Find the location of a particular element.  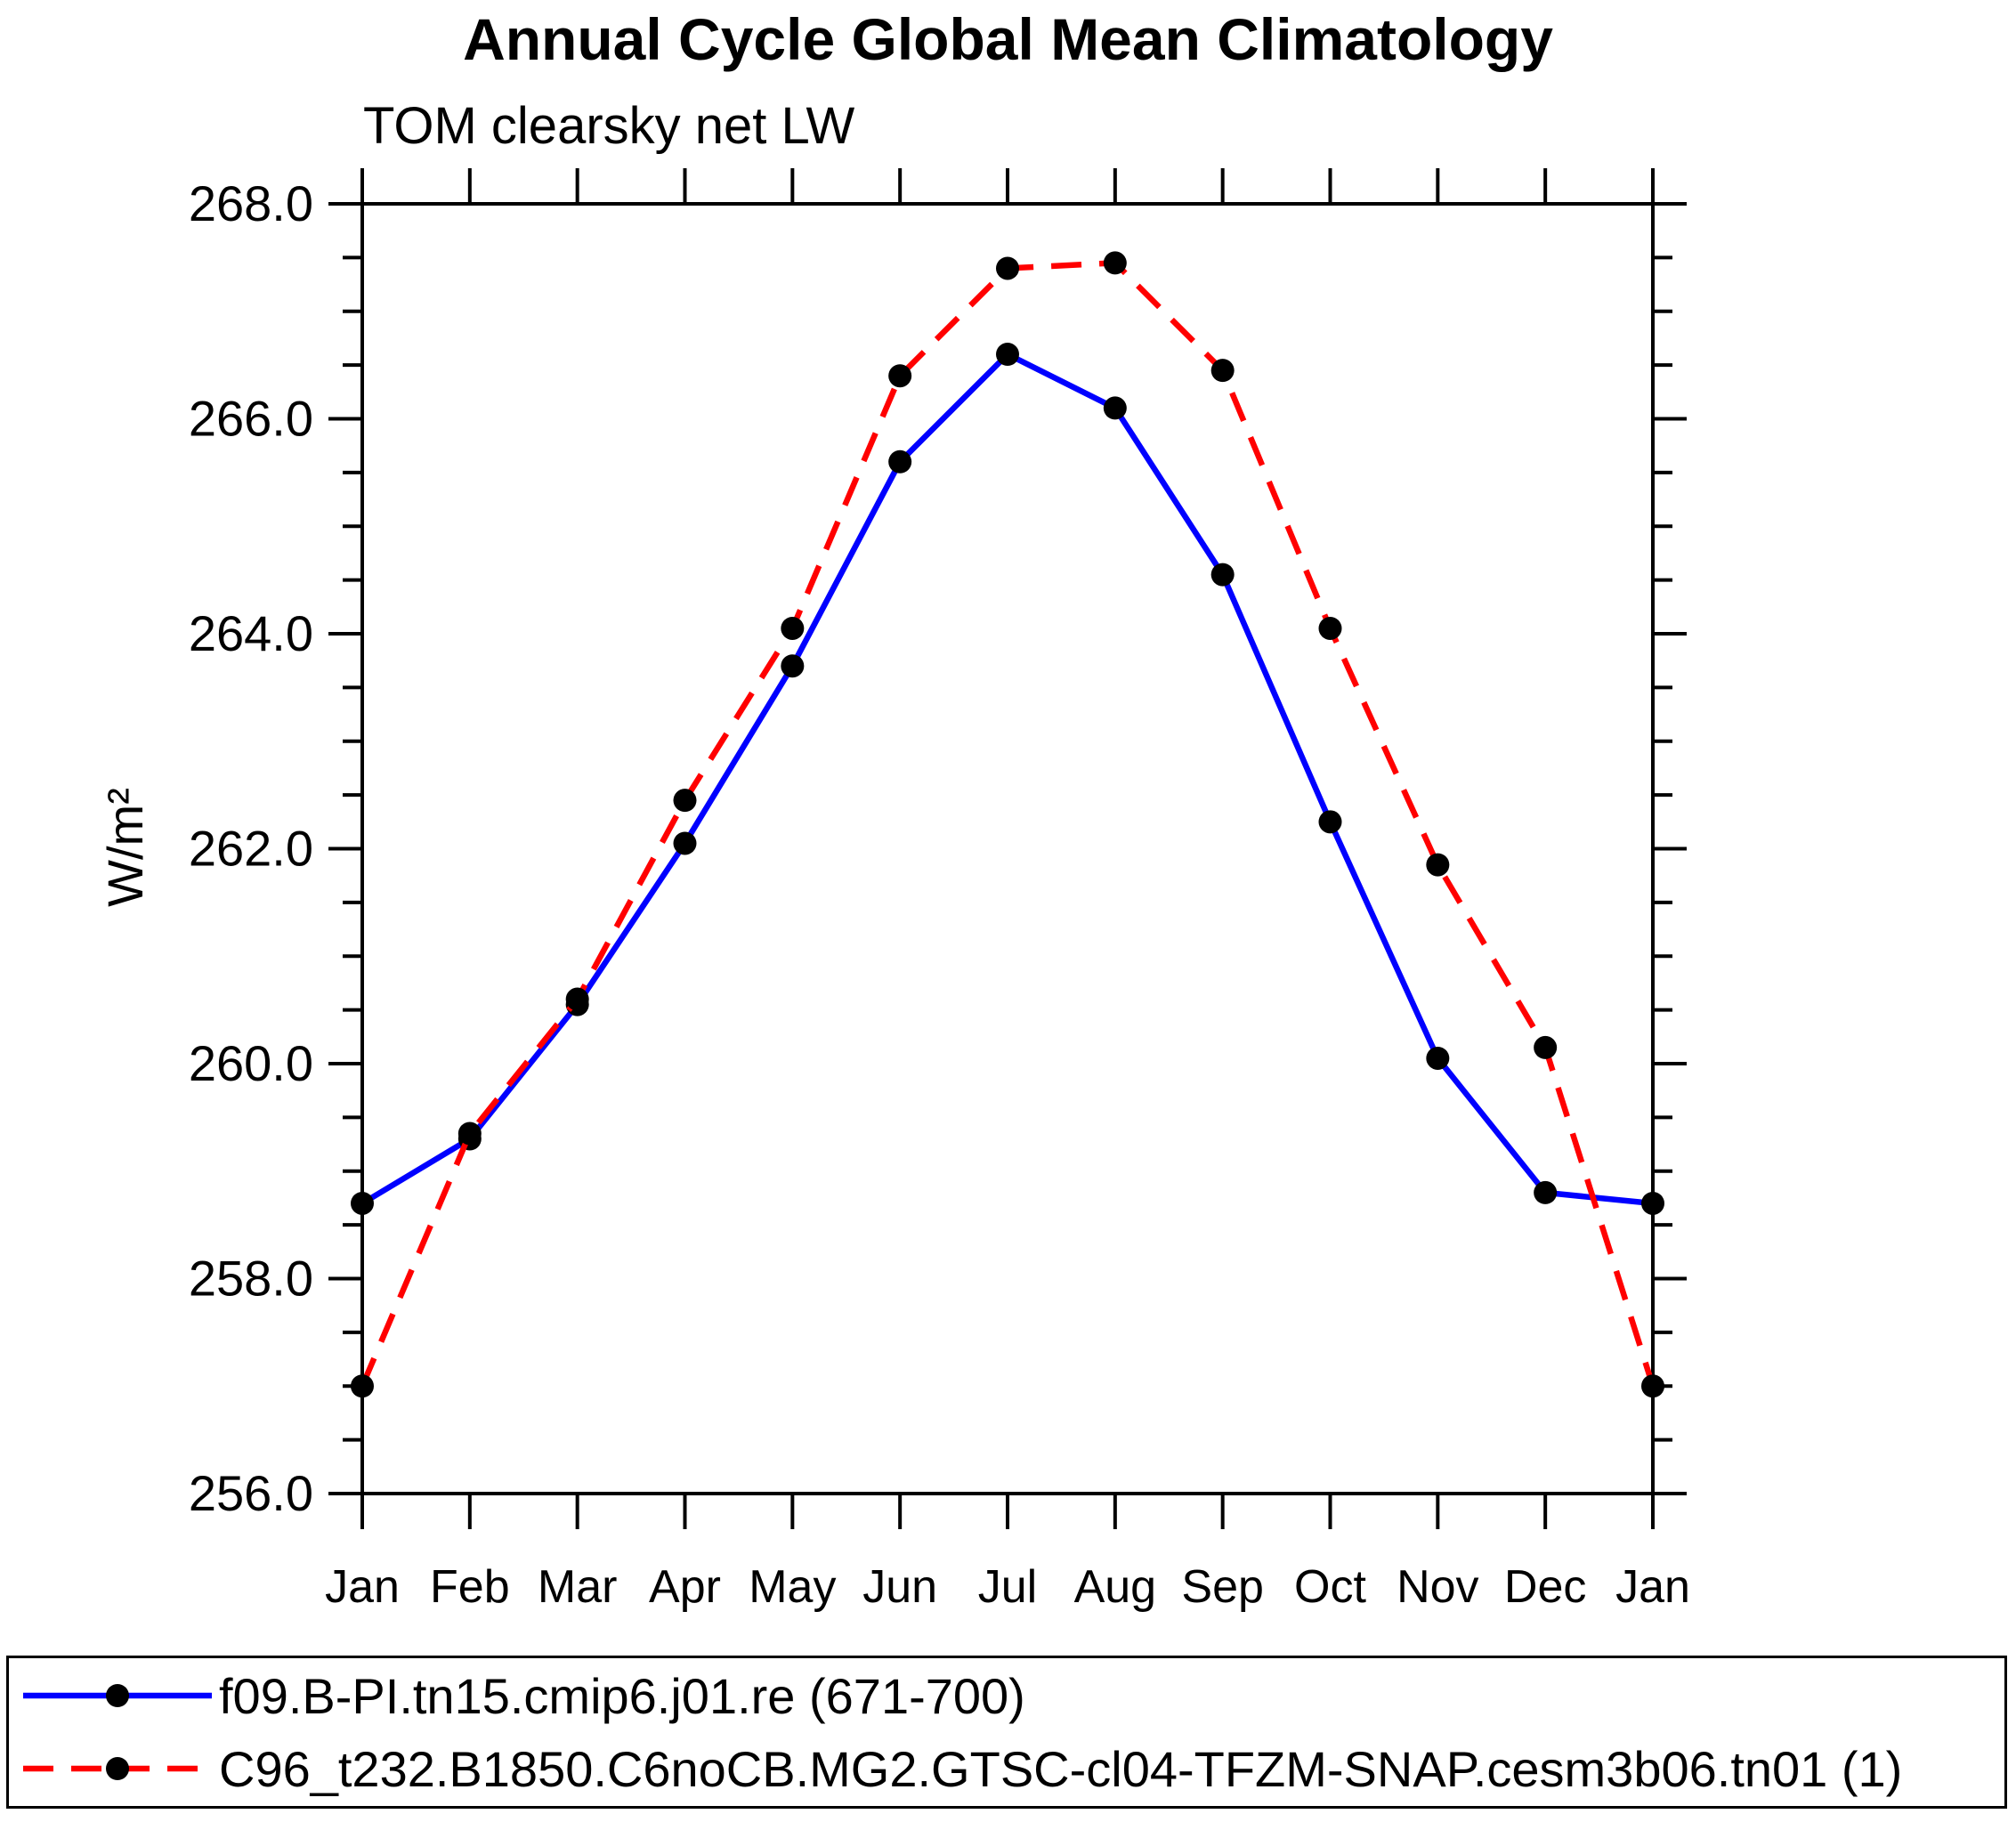

y-tick-label: 264.0 is located at coordinates (251, 633).